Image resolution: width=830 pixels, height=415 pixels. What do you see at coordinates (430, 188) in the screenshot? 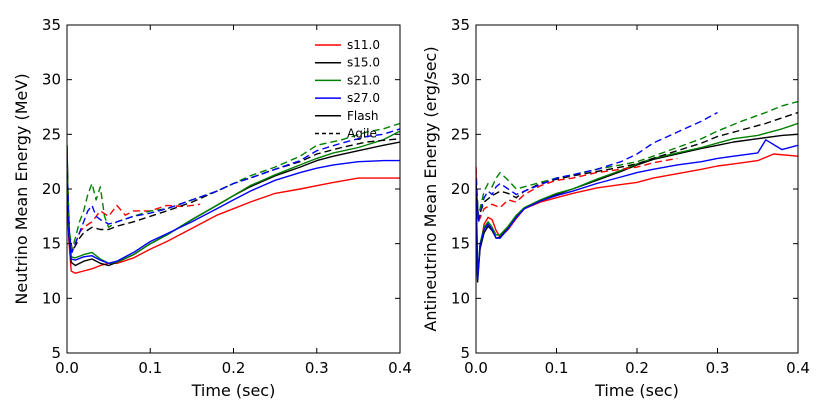
I see `y-axis-label: Antineutrino Mean Energy (erg/sec)` at bounding box center [430, 188].